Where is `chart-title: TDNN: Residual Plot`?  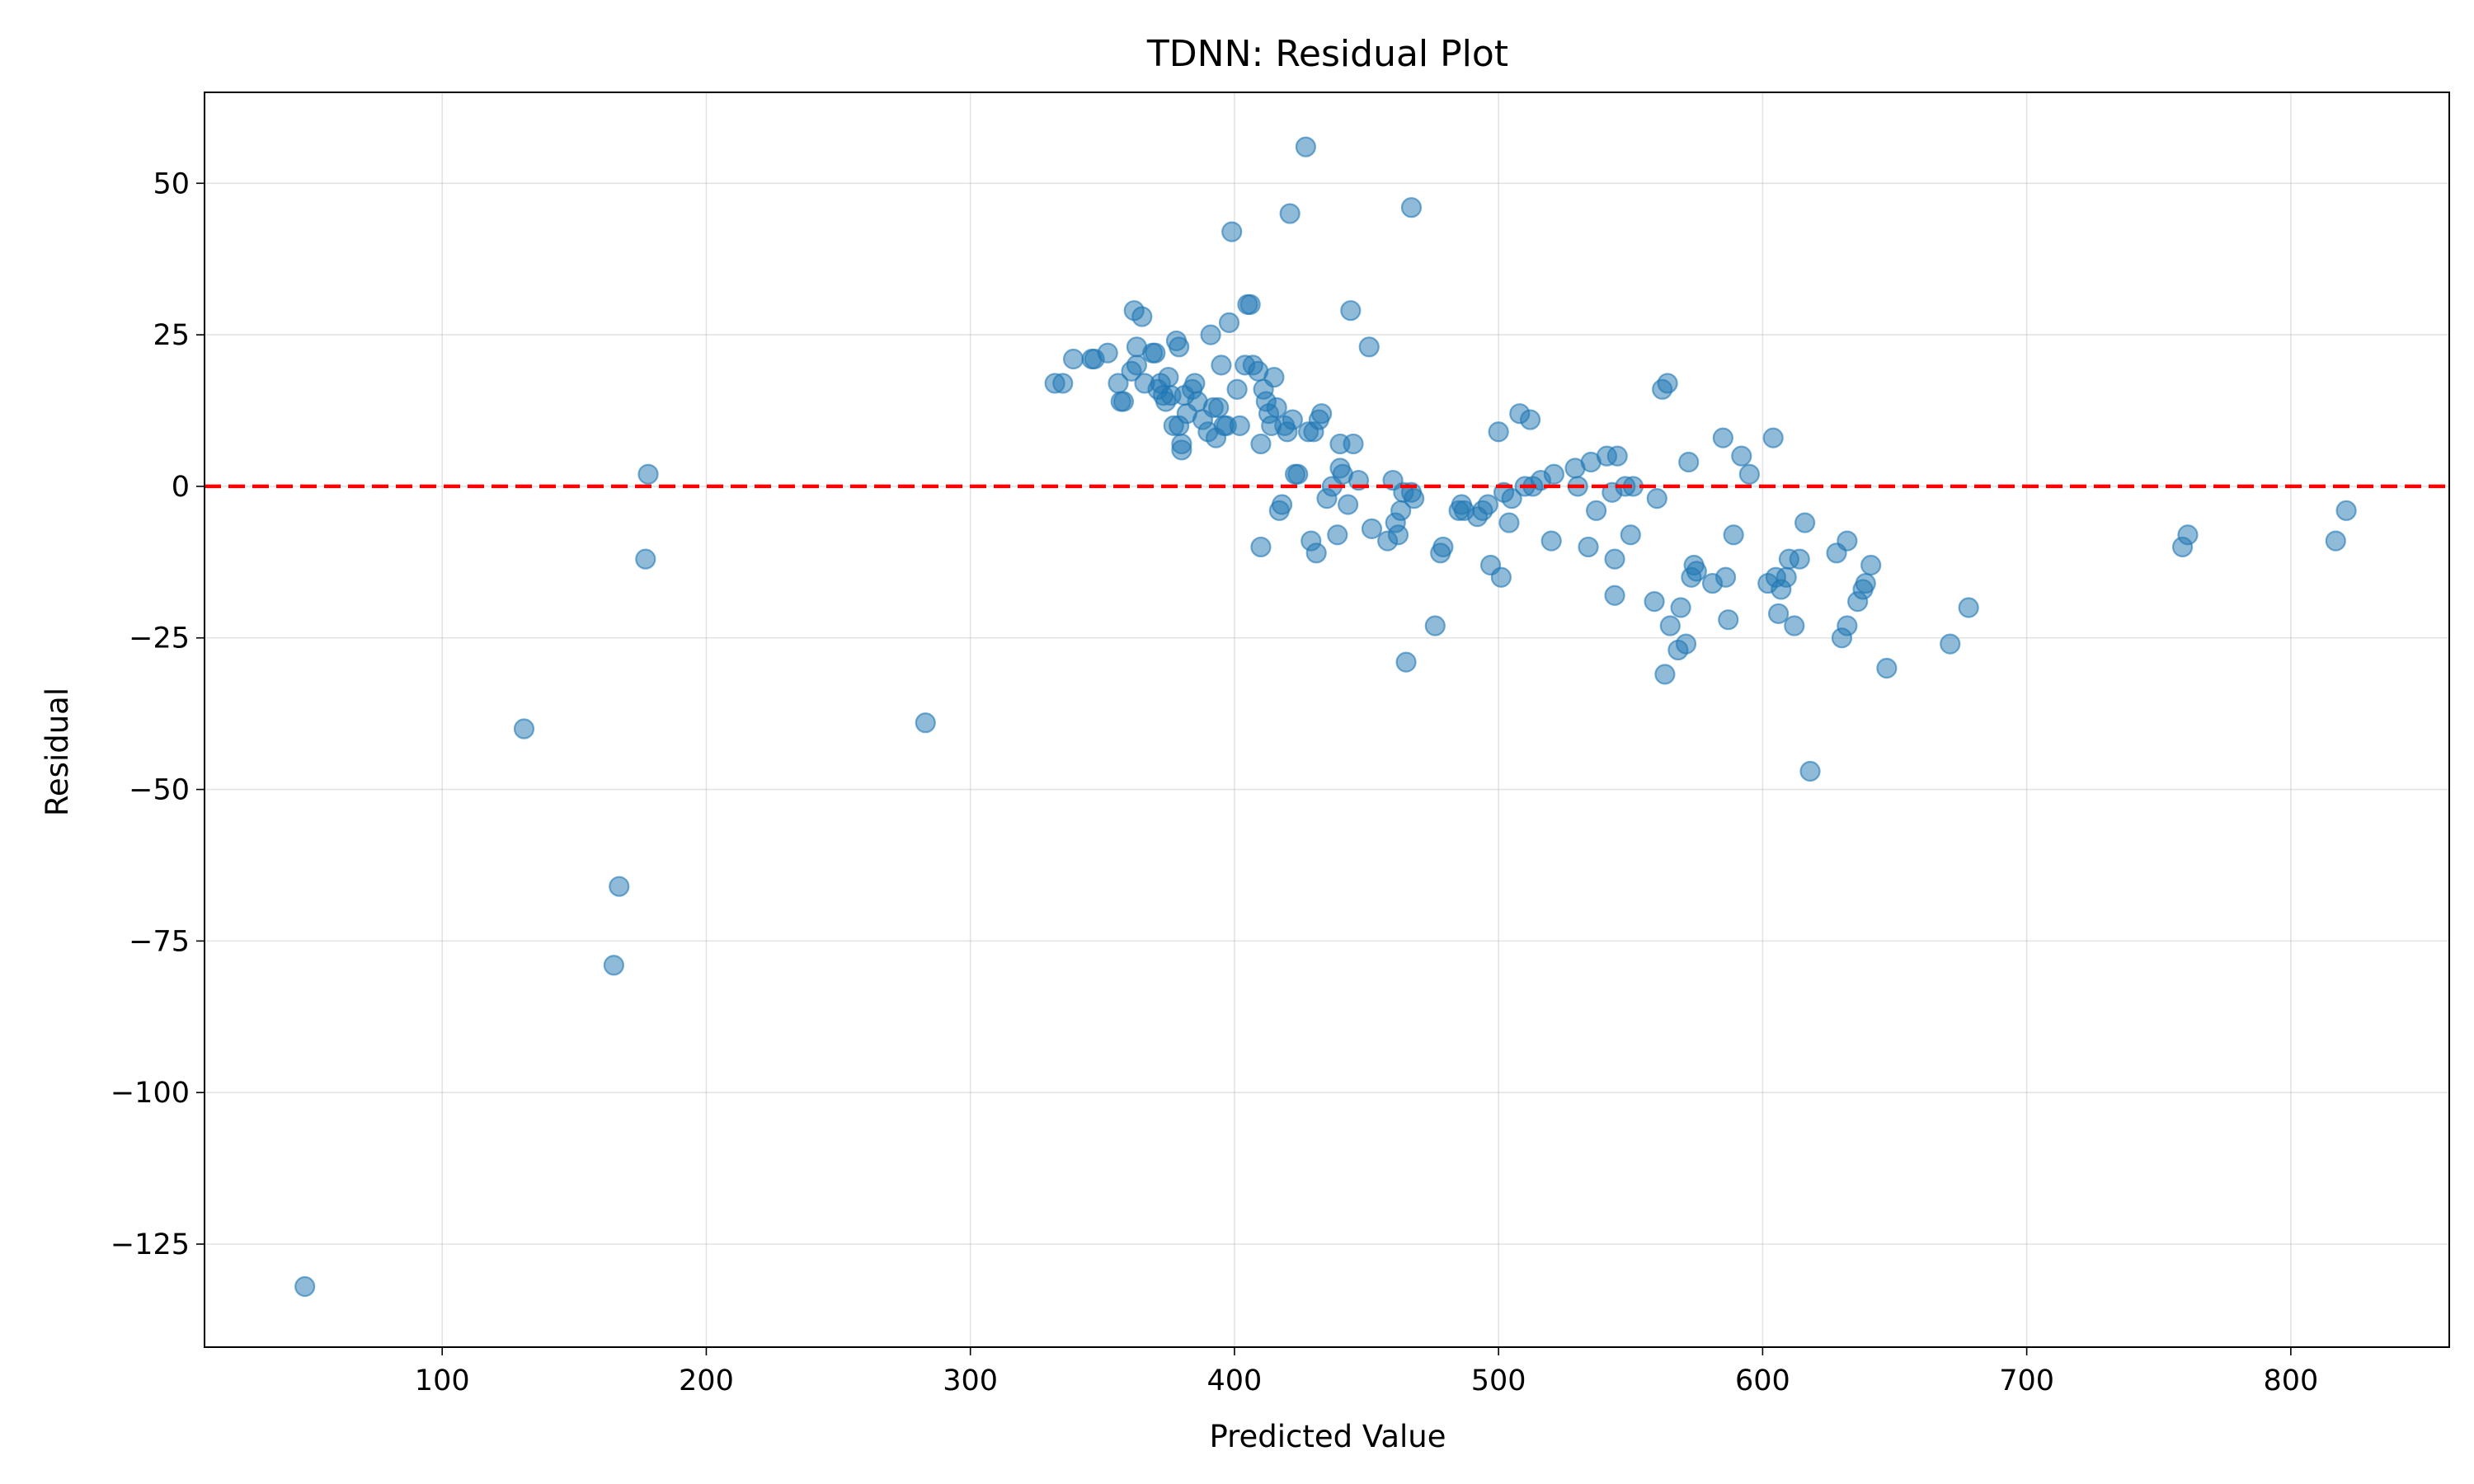 chart-title: TDNN: Residual Plot is located at coordinates (1327, 54).